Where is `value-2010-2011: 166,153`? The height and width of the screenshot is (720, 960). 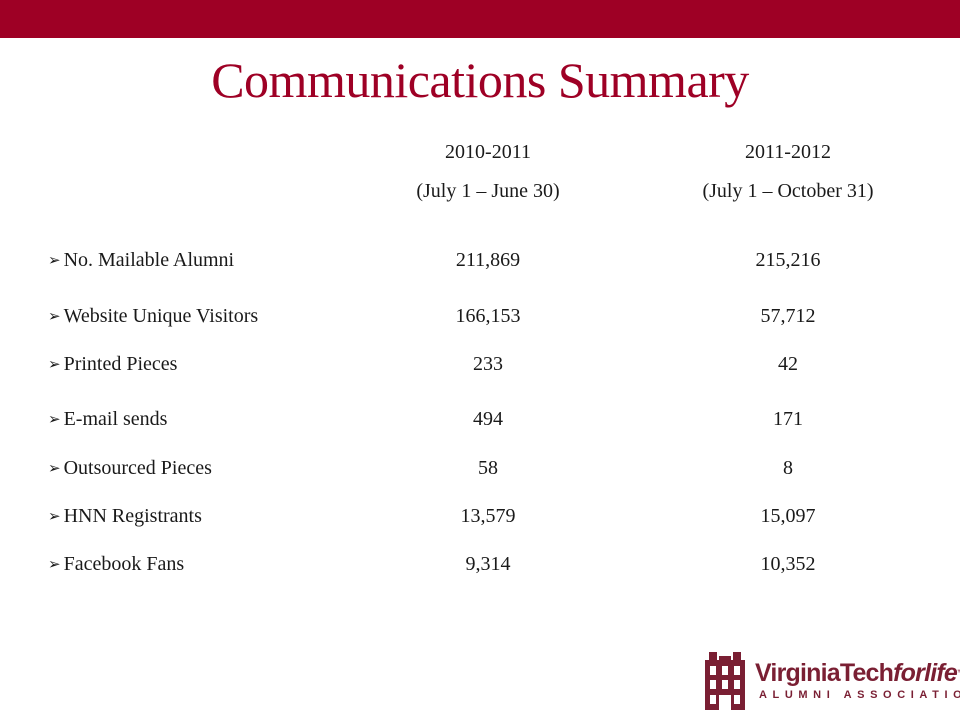
value-2010-2011: 166,153 is located at coordinates (488, 316).